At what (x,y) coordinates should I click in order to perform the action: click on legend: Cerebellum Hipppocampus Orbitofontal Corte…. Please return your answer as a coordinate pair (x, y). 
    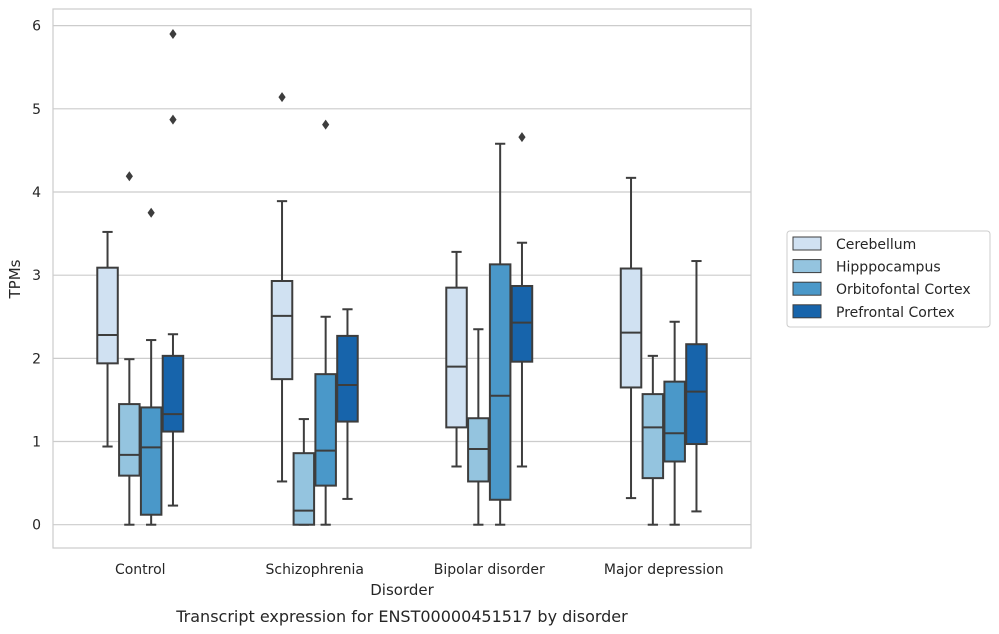
    Looking at the image, I should click on (888, 279).